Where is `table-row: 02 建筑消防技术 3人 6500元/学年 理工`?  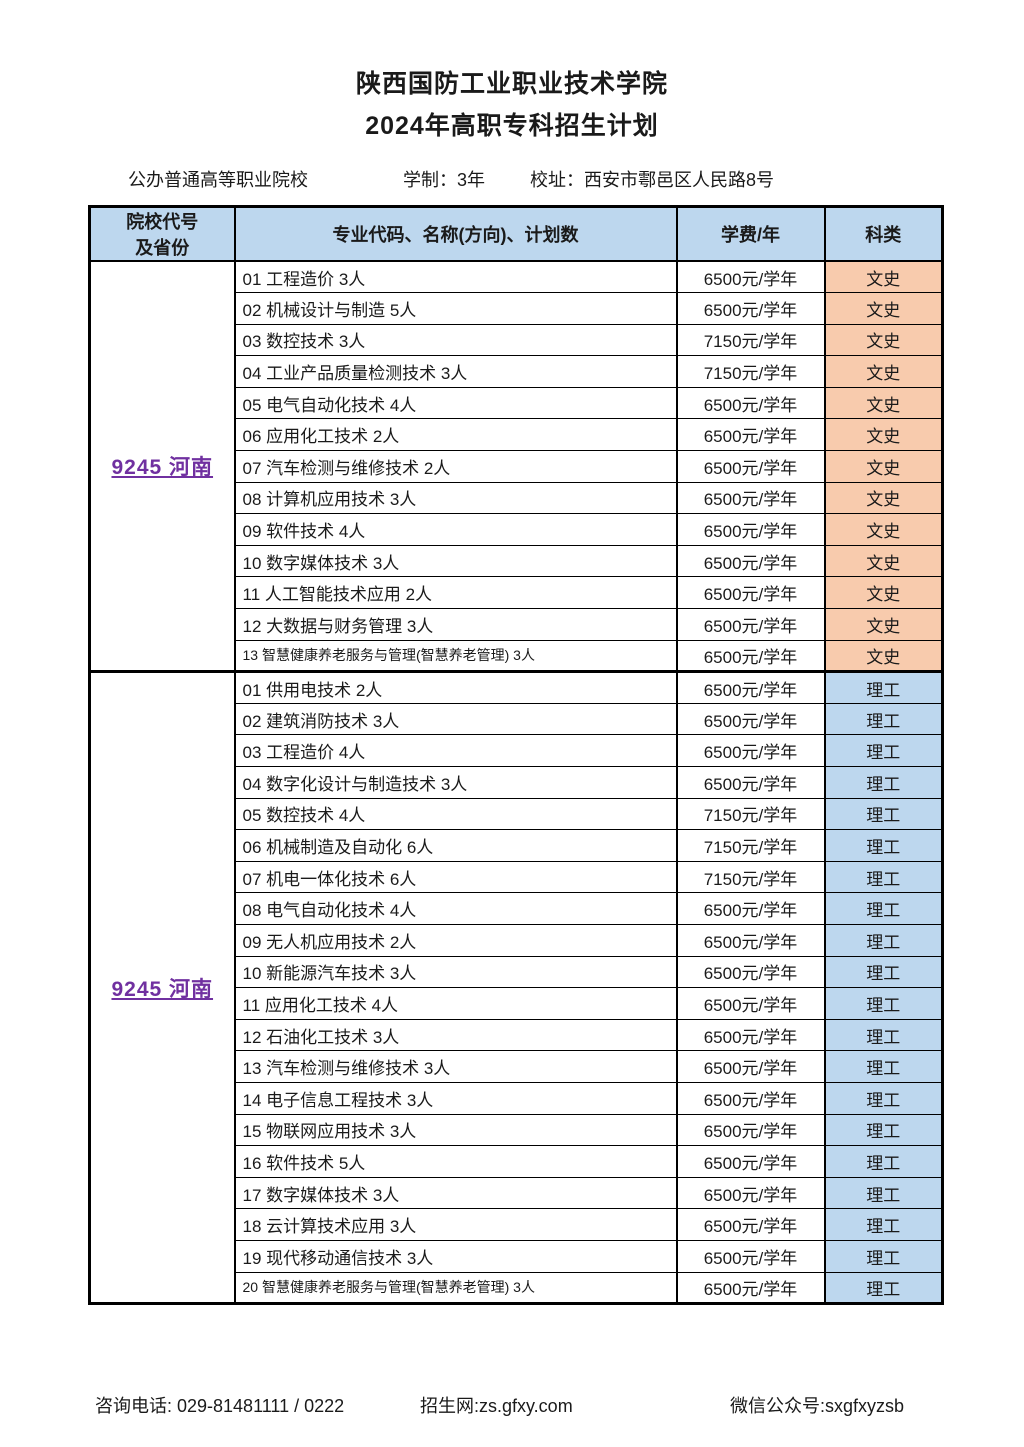
table-row: 02 建筑消防技术 3人 6500元/学年 理工 is located at coordinates (517, 719).